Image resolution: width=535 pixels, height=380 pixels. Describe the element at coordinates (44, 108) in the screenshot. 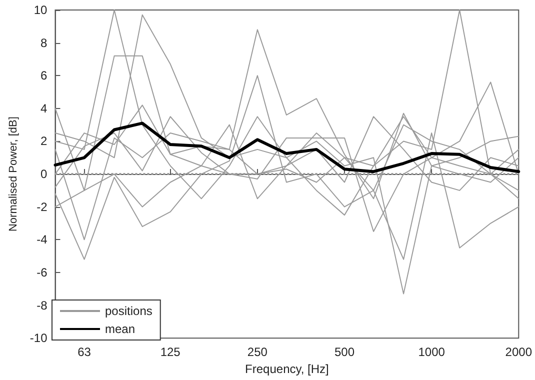

I see `y-tick-label: 4` at that location.